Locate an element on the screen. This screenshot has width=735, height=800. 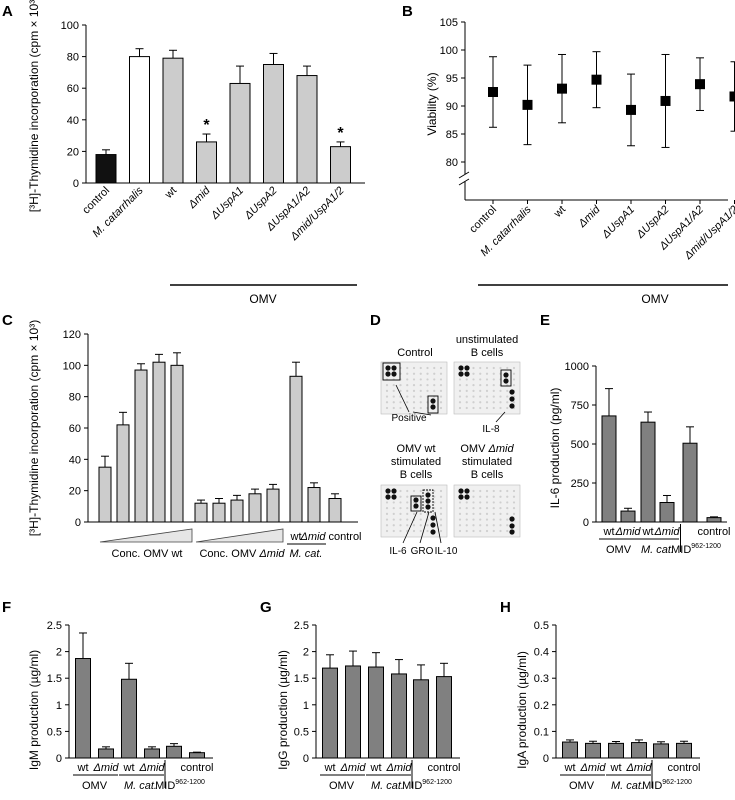
callout-gro: GRO is located at coordinates (422, 551).